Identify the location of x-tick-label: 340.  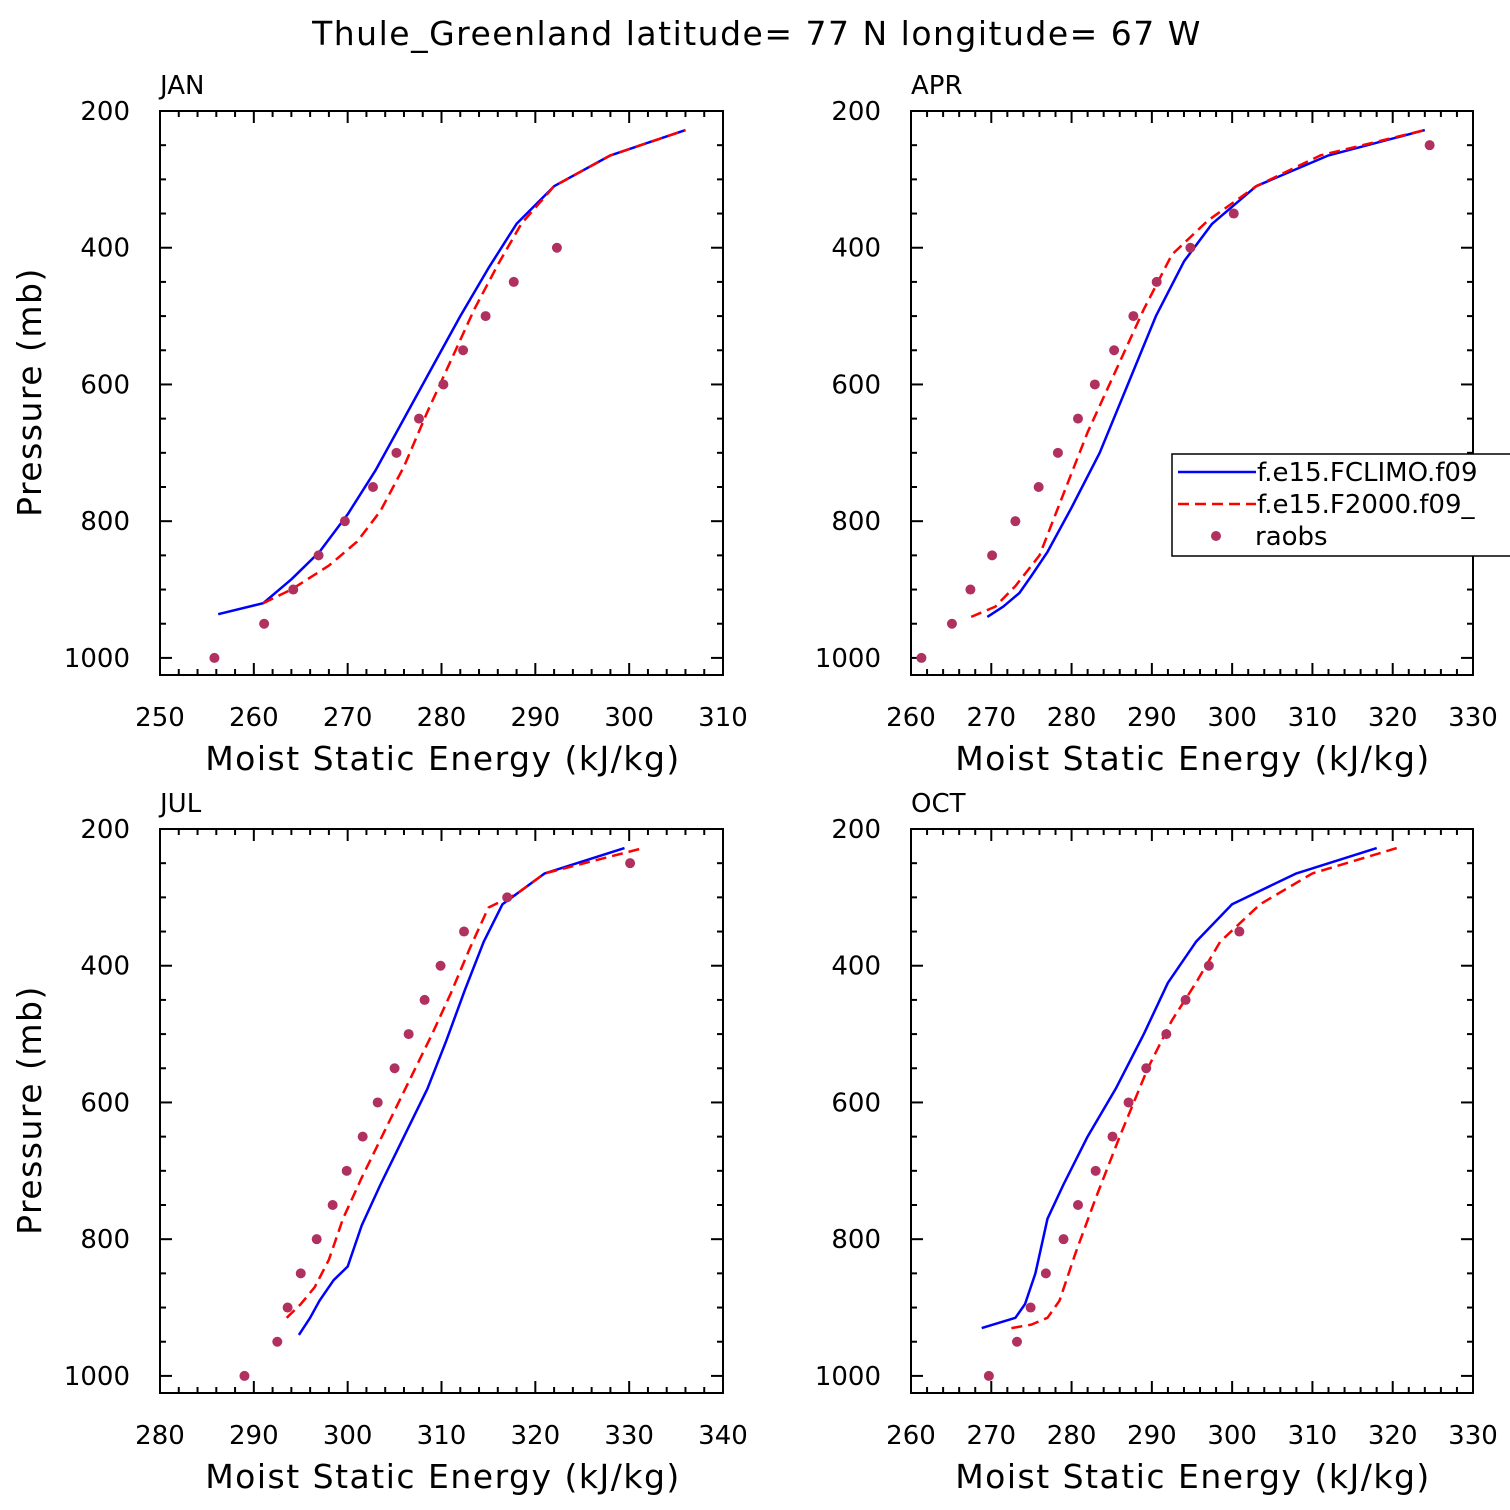
(723, 1436).